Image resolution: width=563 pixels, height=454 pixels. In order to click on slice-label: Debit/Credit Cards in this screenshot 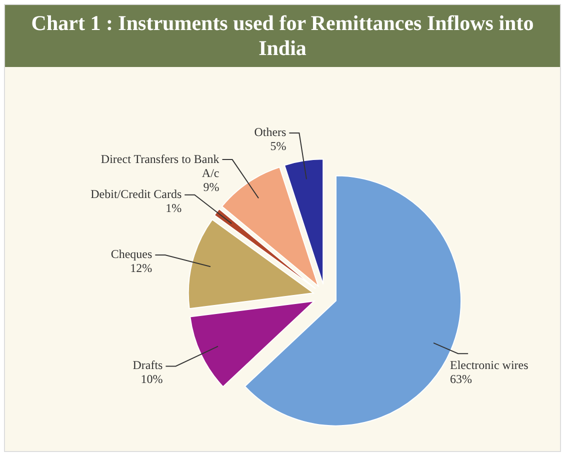, I will do `click(136, 193)`.